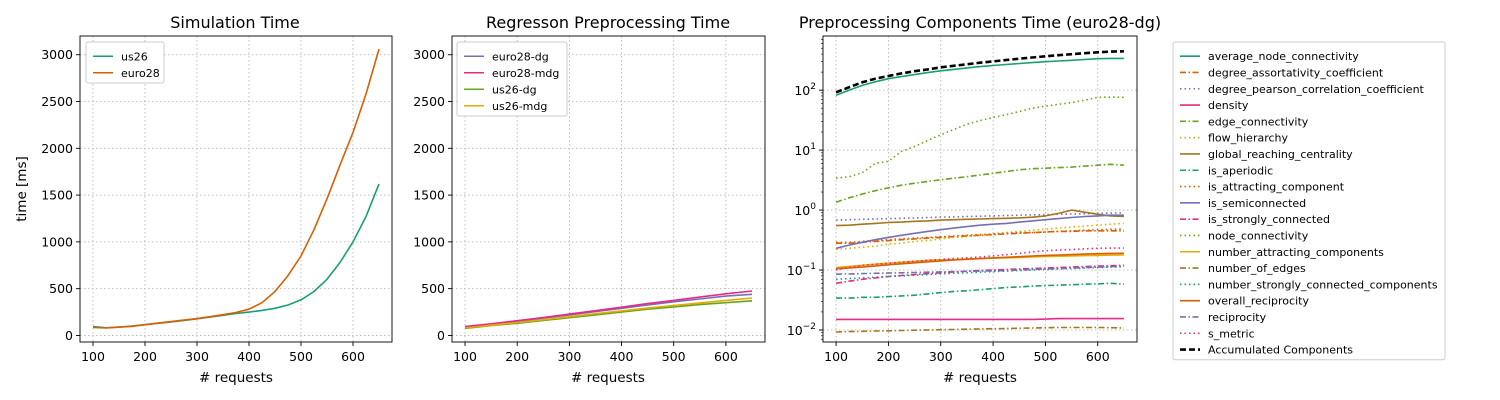  What do you see at coordinates (1316, 89) in the screenshot?
I see `legend-label: degree_pearson_correlation_coefficient` at bounding box center [1316, 89].